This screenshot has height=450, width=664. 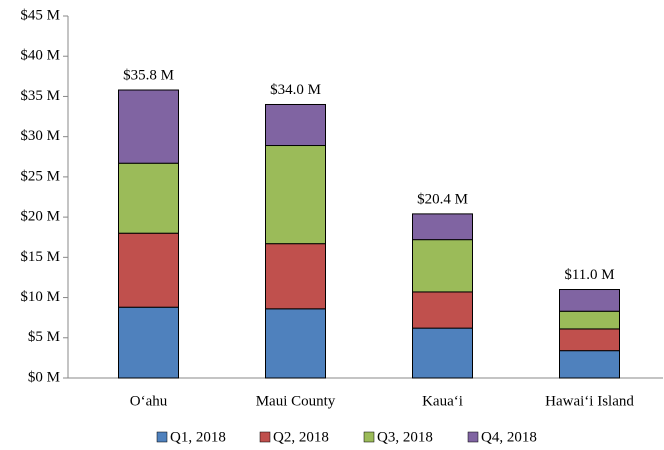 What do you see at coordinates (148, 75) in the screenshot?
I see `total-label: $35.8 M` at bounding box center [148, 75].